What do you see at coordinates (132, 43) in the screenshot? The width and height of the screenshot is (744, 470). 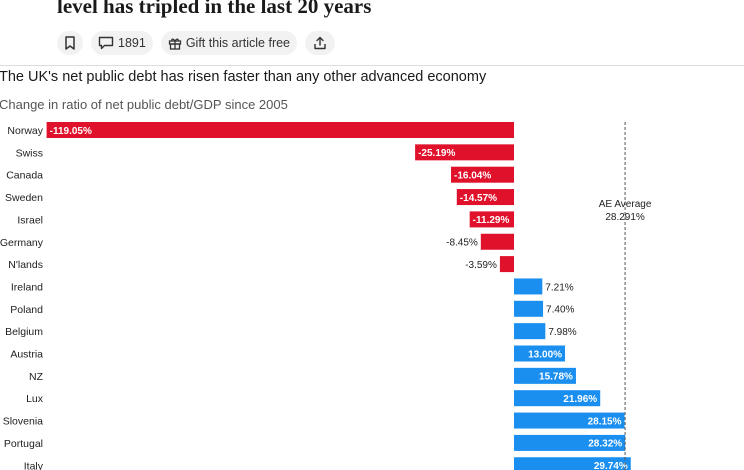 I see `comment-count: 1891` at bounding box center [132, 43].